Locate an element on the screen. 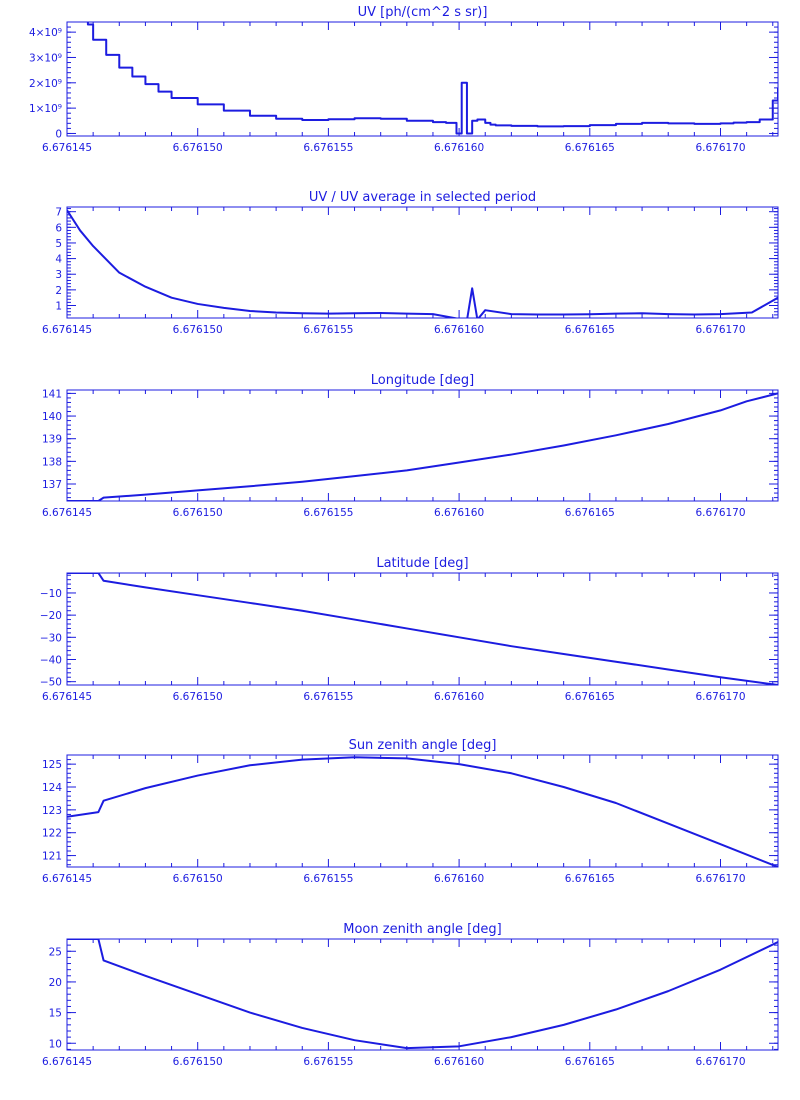 The height and width of the screenshot is (1100, 800). y-tick-label: 124 is located at coordinates (52, 788).